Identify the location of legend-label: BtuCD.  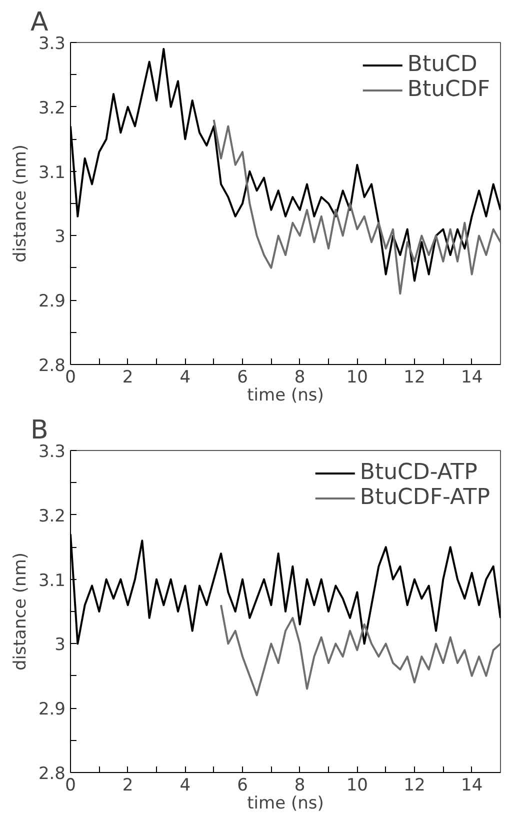
(442, 64).